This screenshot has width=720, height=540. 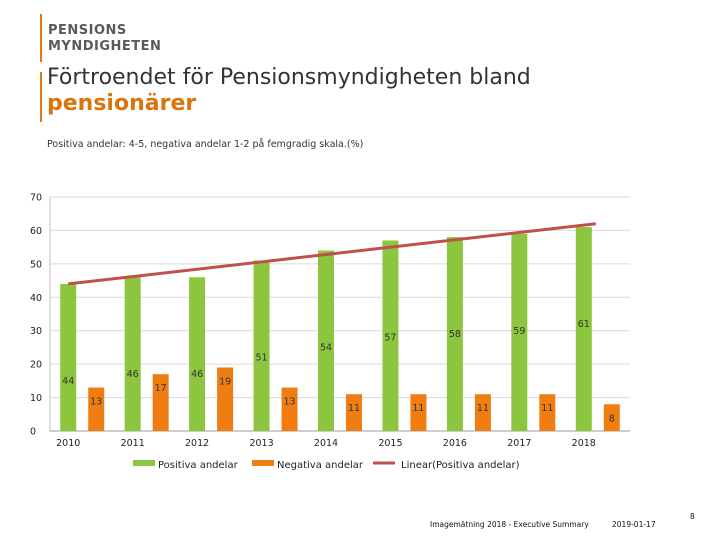 I want to click on bar-positiva-2018, so click(x=583, y=329).